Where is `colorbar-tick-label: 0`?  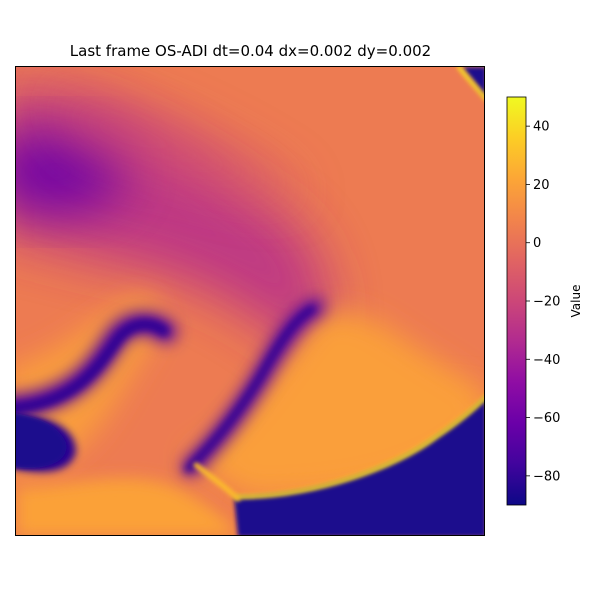 colorbar-tick-label: 0 is located at coordinates (537, 243).